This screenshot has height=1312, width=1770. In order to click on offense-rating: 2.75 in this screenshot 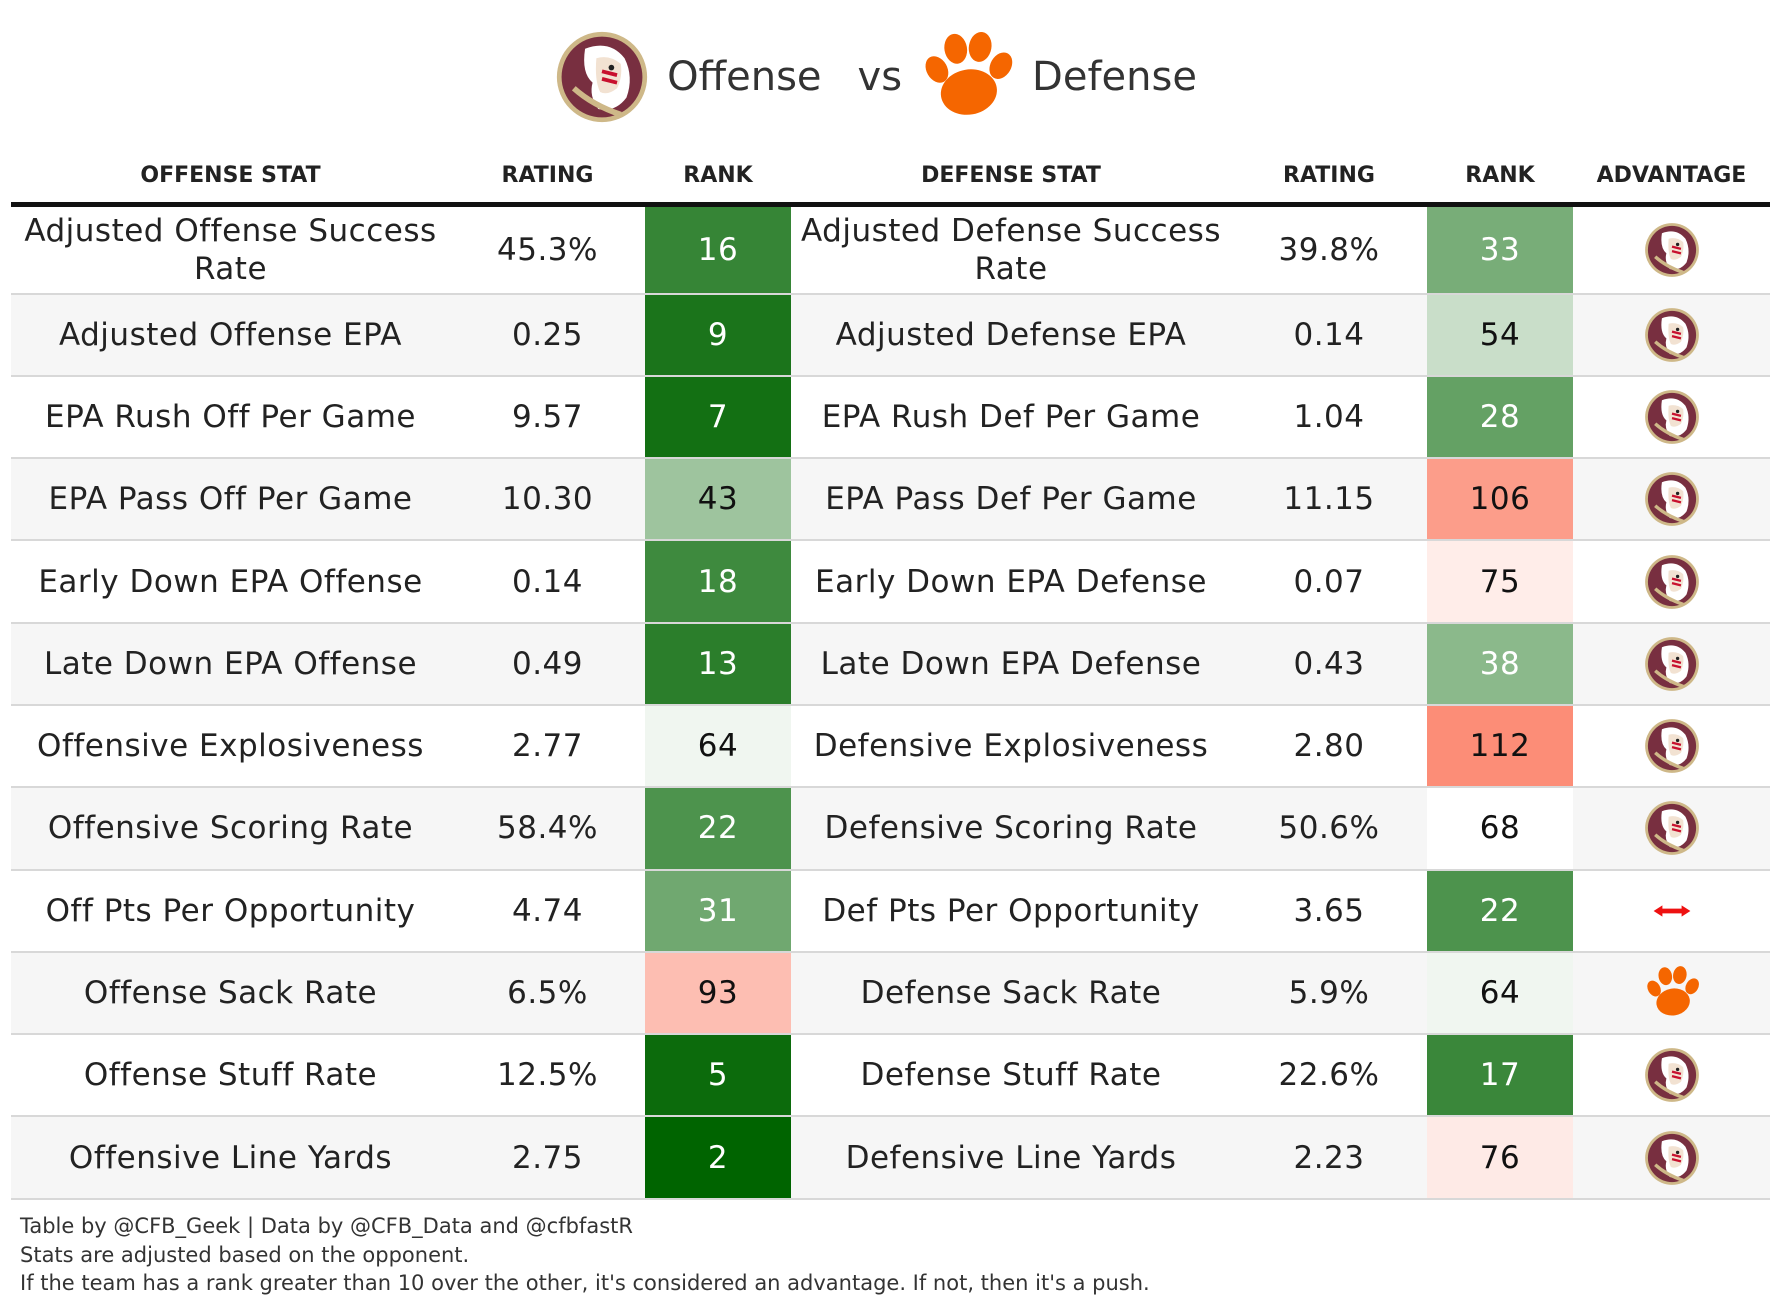, I will do `click(547, 1158)`.